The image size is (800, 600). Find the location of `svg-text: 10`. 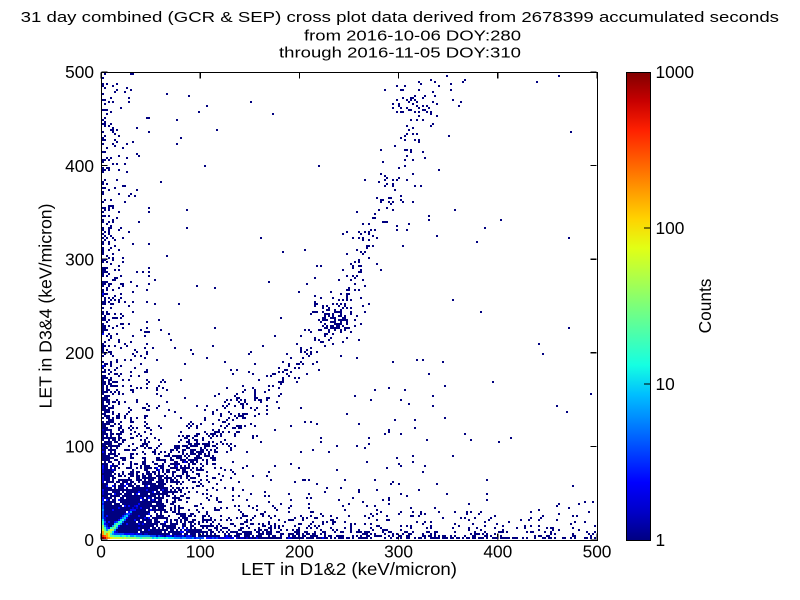

svg-text: 10 is located at coordinates (665, 384).